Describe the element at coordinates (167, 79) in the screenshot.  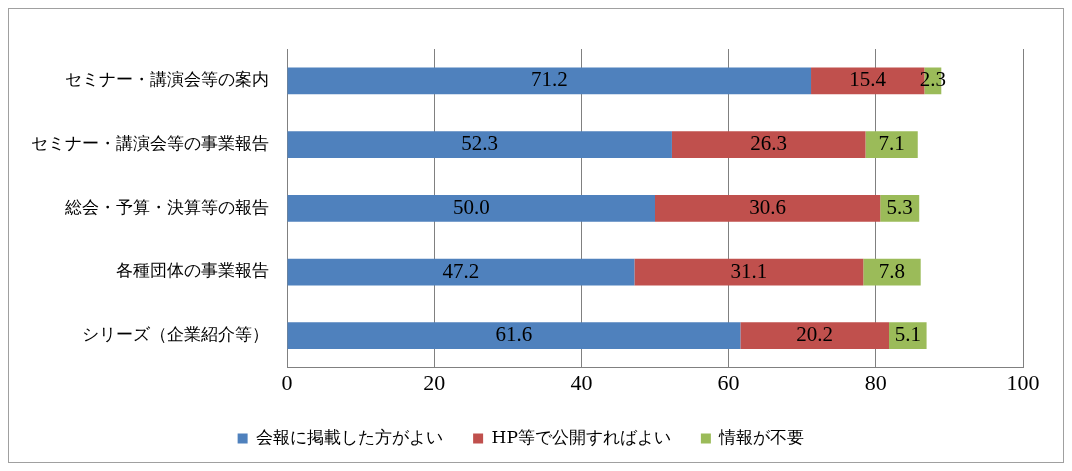
I see `y-tick-label: セミナー・講演会等の案内` at that location.